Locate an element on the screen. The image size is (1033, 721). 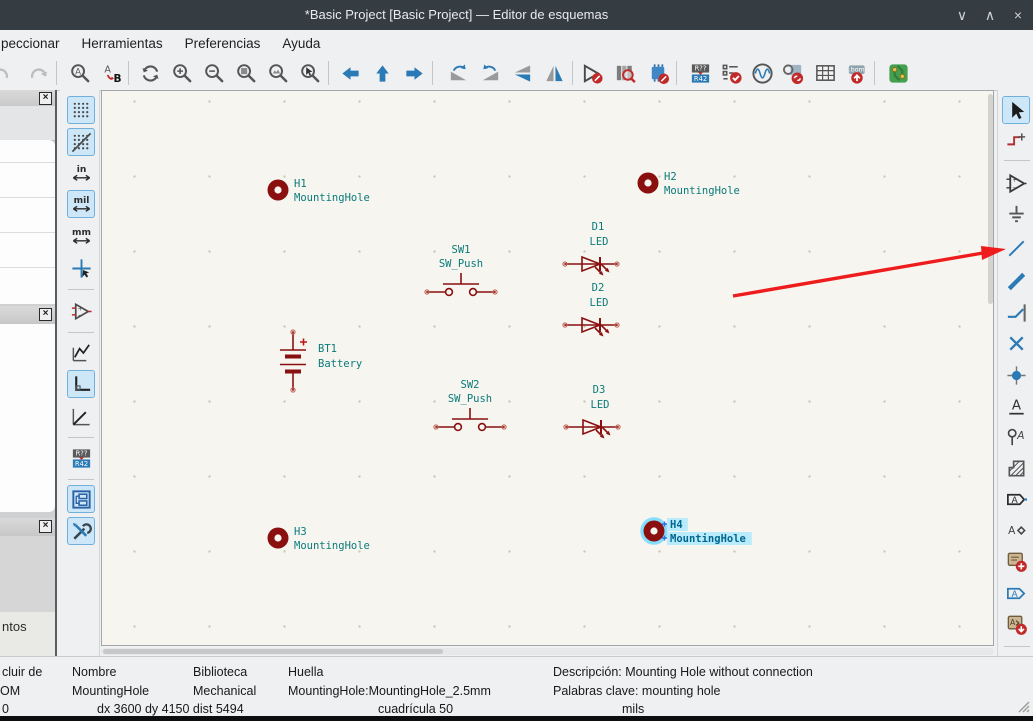
hierarchical-label-button: A is located at coordinates (1016, 530).